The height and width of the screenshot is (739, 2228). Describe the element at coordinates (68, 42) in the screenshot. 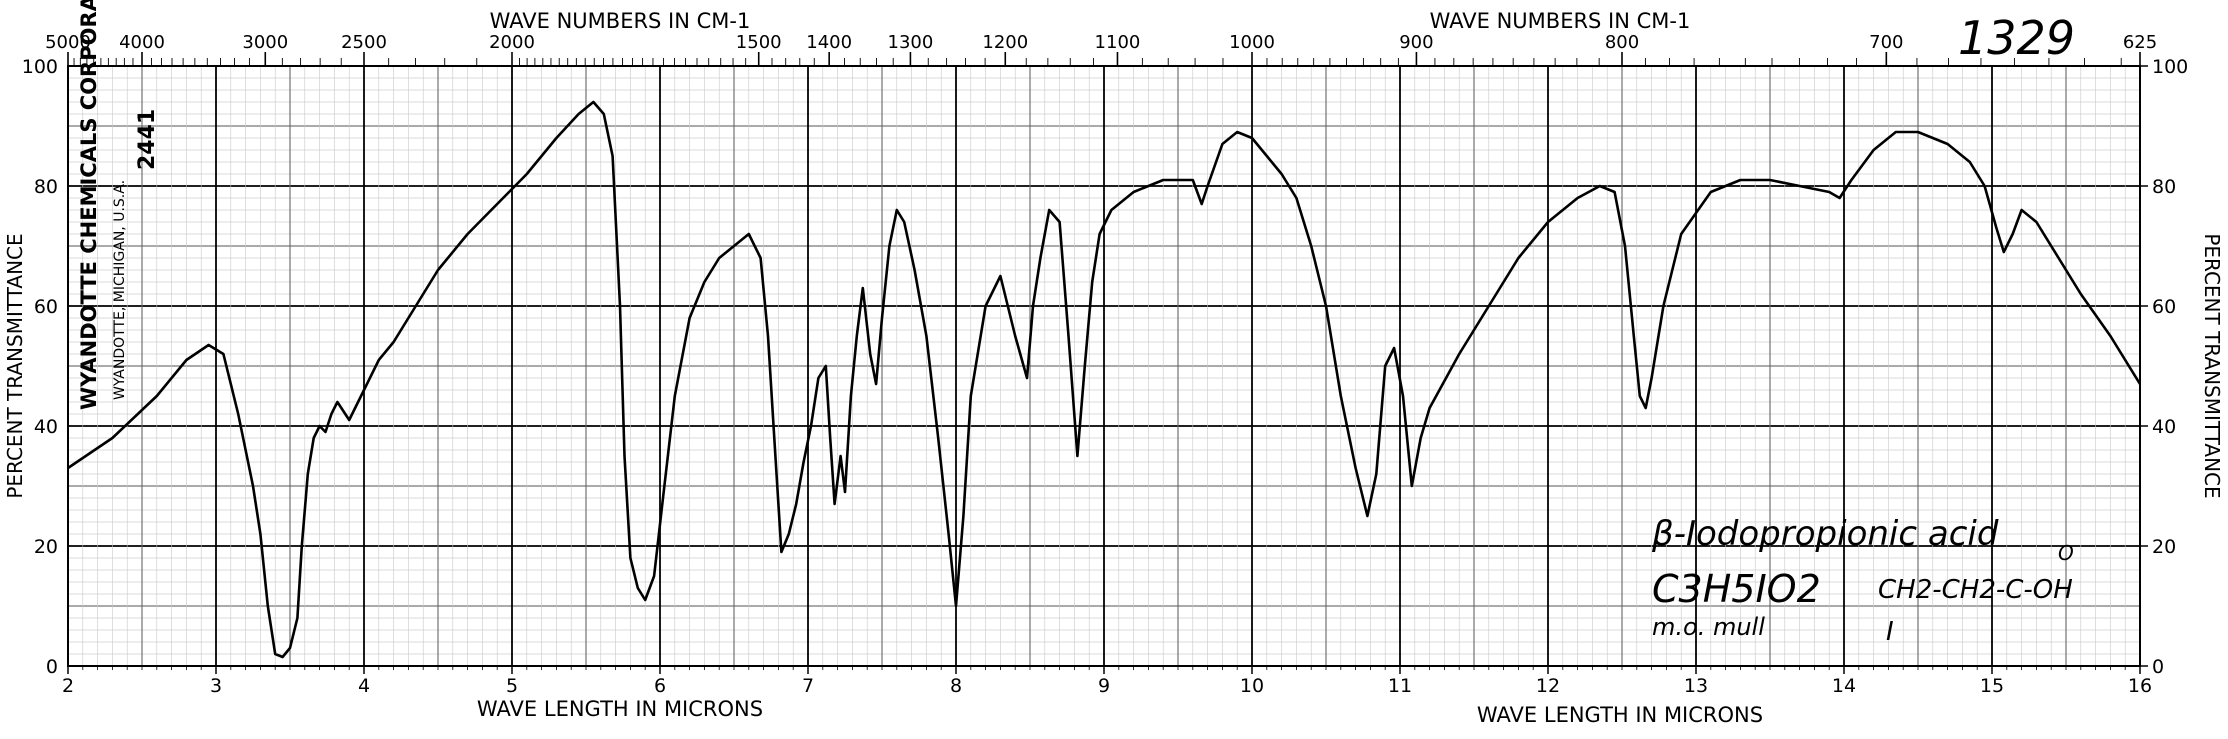

I see `top-tick-label: 5000` at that location.